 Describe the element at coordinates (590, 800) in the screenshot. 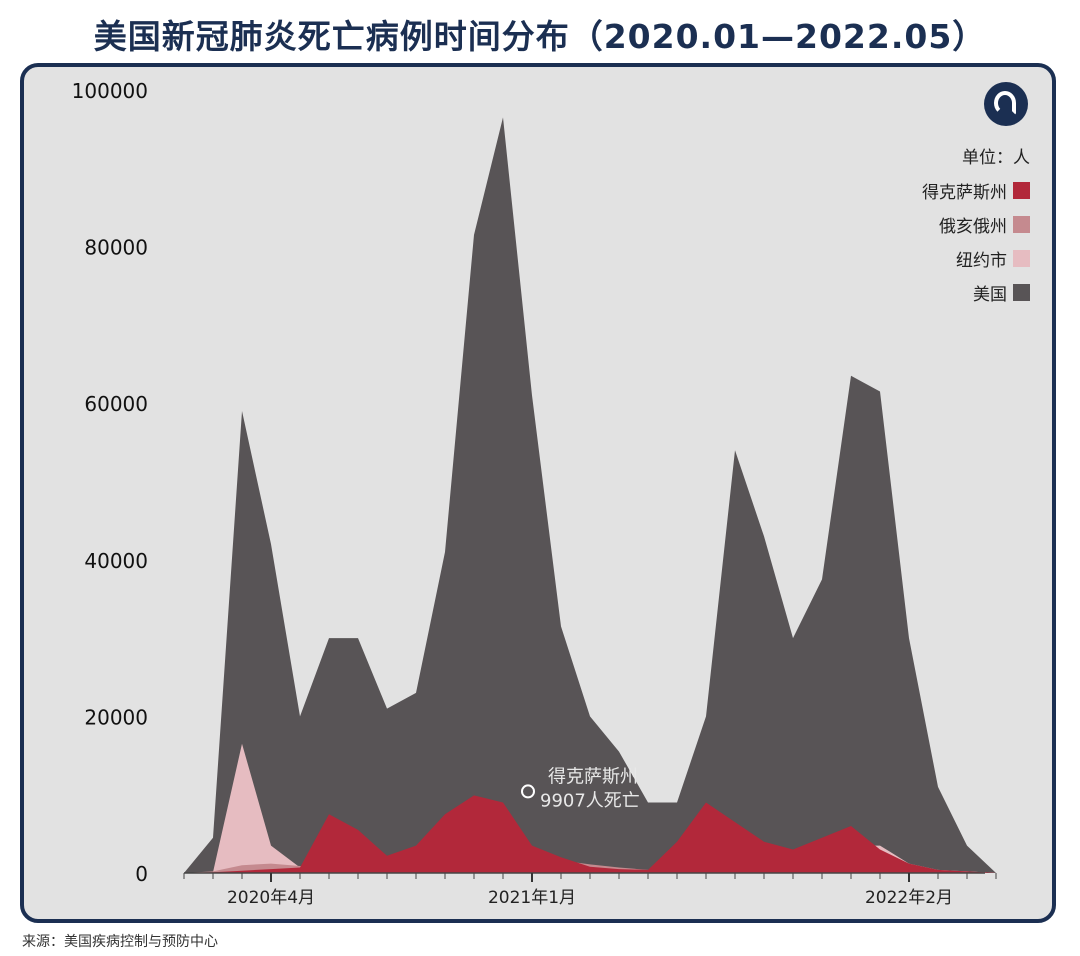

I see `annotation-label-line2: 9907人死亡` at that location.